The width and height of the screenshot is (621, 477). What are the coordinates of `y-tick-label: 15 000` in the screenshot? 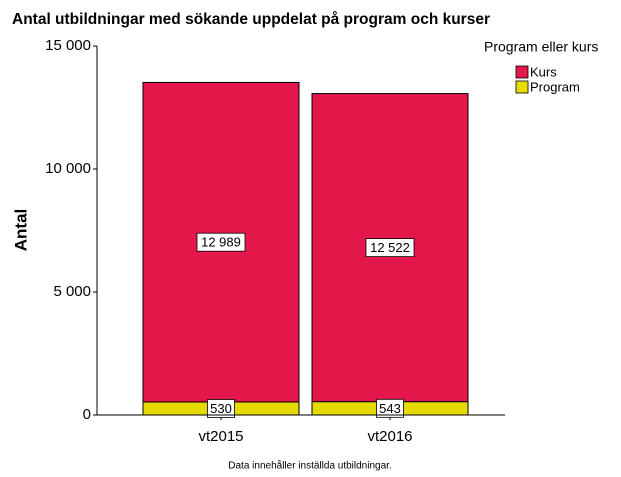 It's located at (68, 45).